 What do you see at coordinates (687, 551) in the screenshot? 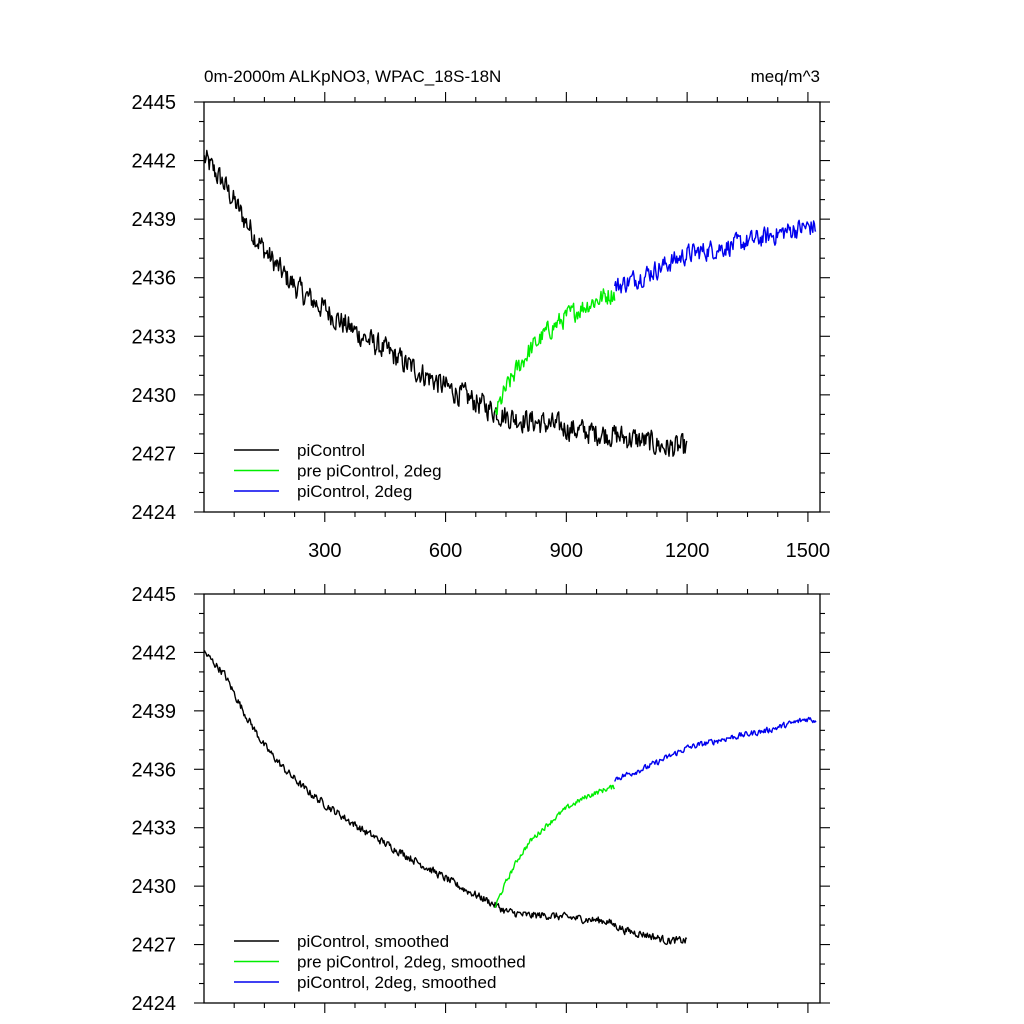
I see `x-tick-label: 1200` at bounding box center [687, 551].